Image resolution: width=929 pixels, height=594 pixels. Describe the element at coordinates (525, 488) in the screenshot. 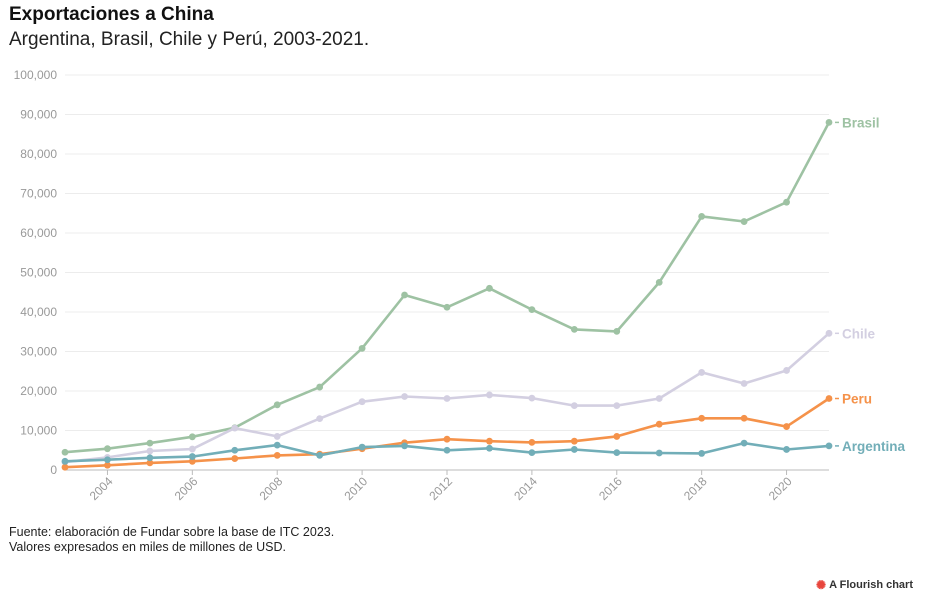

I see `x-tick-label: 2014` at that location.